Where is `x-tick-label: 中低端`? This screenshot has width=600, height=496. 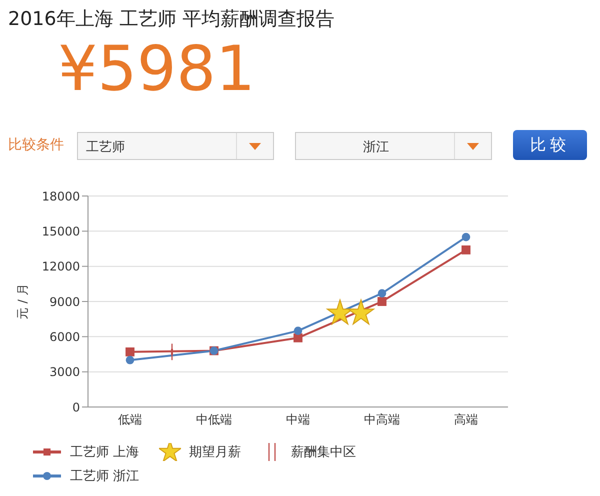
x-tick-label: 中低端 is located at coordinates (214, 419).